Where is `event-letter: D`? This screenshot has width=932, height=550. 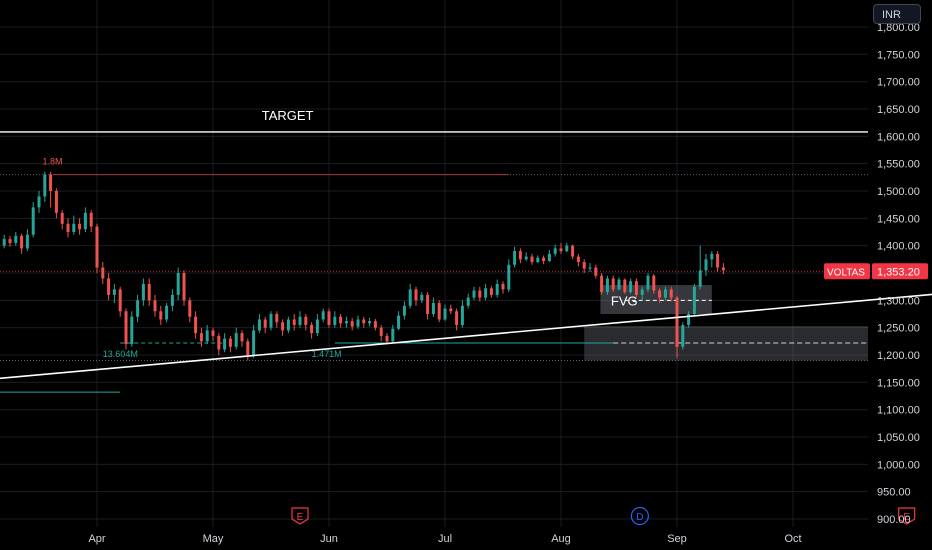 event-letter: D is located at coordinates (639, 517).